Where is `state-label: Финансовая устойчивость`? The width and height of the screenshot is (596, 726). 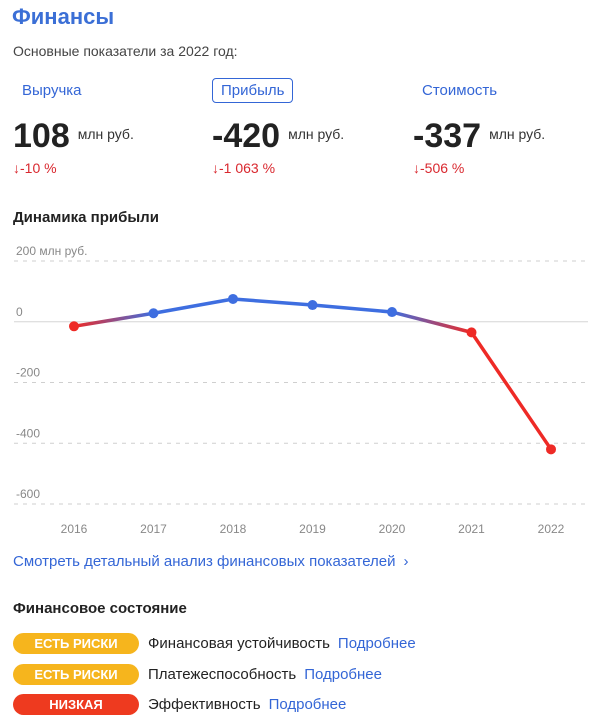
state-label: Финансовая устойчивость is located at coordinates (239, 643).